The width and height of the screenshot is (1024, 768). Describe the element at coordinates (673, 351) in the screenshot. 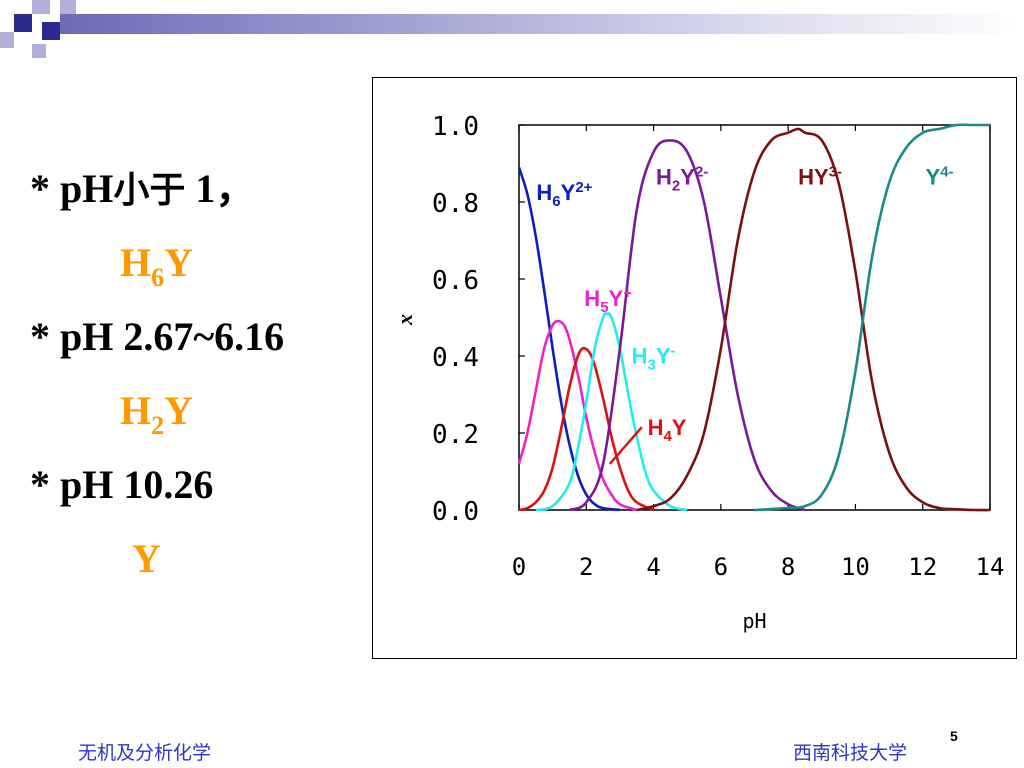

I see `series-label-part: -` at that location.